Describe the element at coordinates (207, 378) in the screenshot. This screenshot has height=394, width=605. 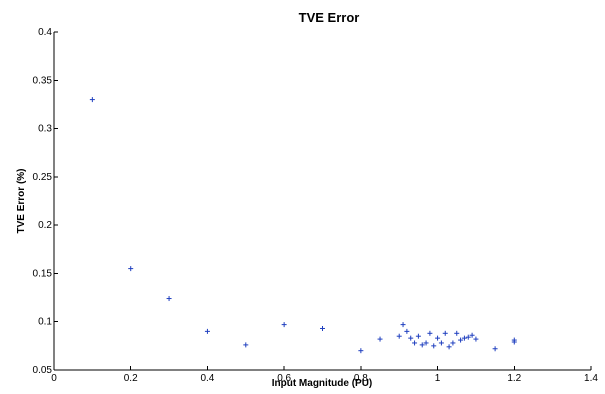
I see `x-tick-label: 0.4` at that location.